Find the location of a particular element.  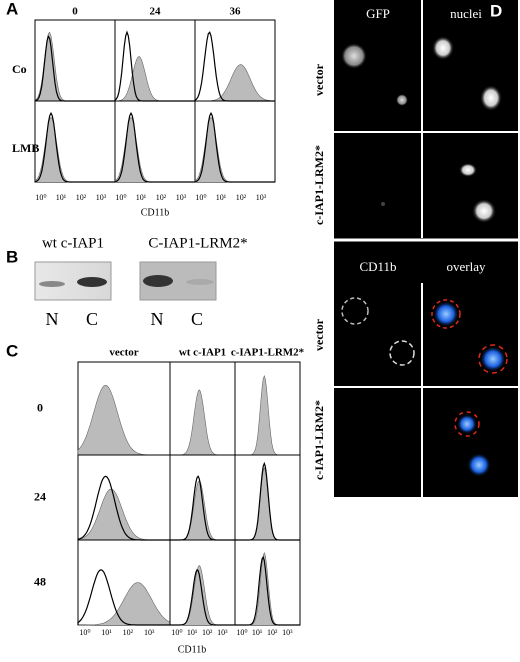

row-label: 0 is located at coordinates (40, 407).